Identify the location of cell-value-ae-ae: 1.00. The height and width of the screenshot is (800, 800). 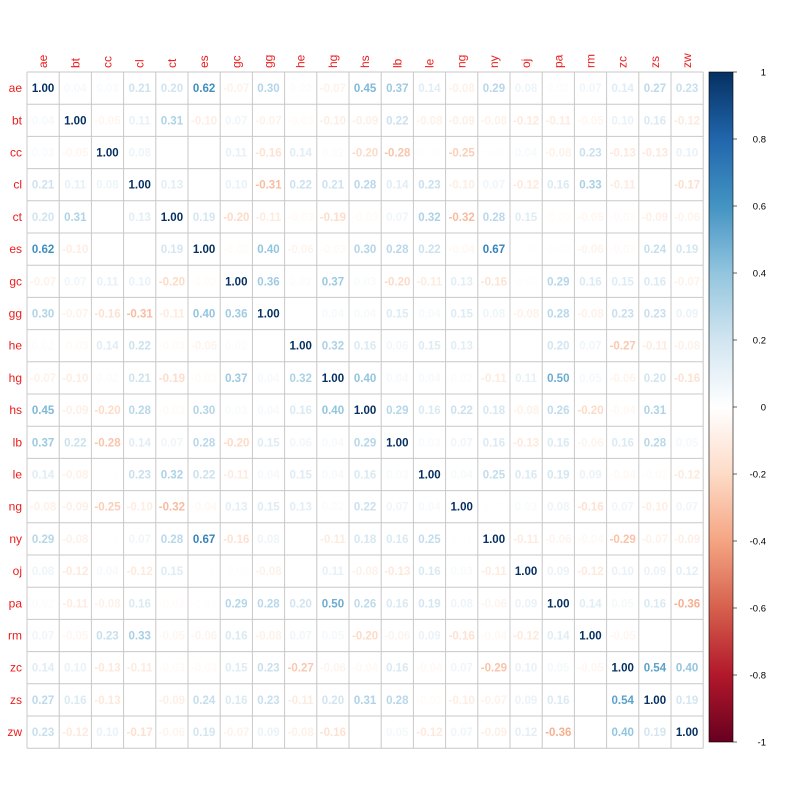
(43, 89).